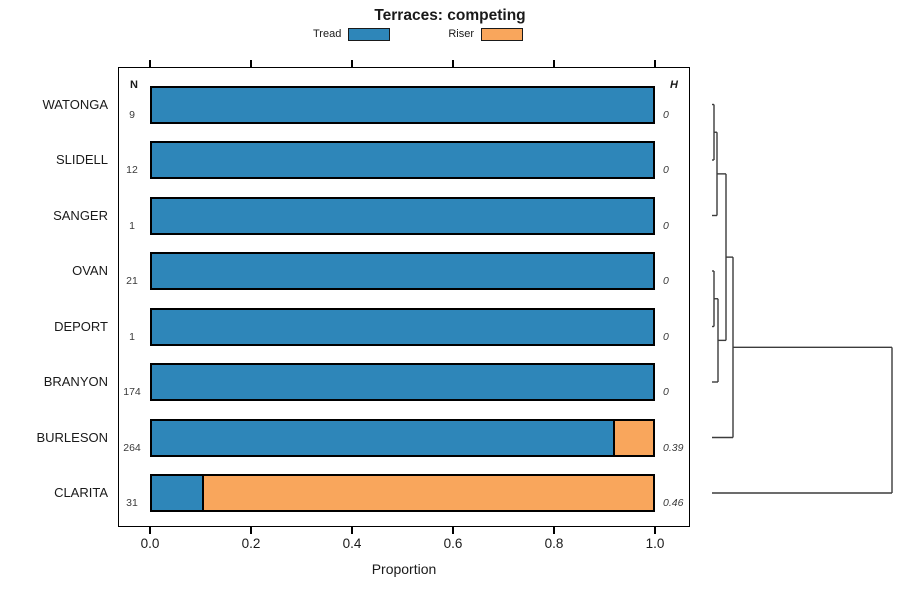 This screenshot has height=600, width=900. I want to click on bar-row-ovan, so click(402, 271).